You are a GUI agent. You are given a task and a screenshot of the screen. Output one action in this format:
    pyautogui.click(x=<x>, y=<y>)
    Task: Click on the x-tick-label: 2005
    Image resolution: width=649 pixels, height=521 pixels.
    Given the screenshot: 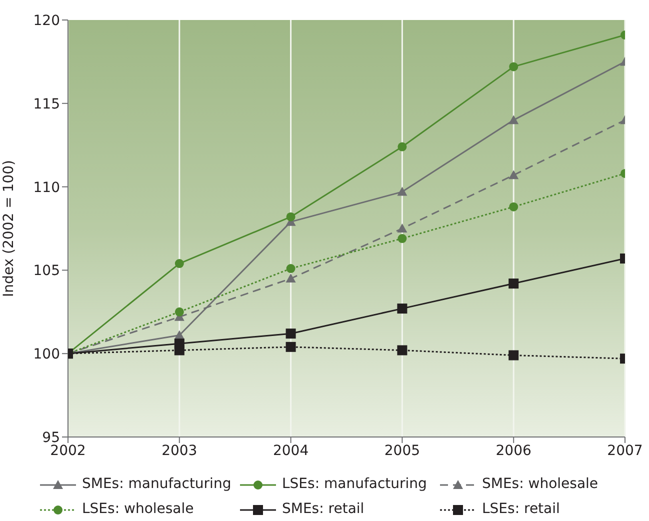 What is the action you would take?
    pyautogui.click(x=402, y=450)
    